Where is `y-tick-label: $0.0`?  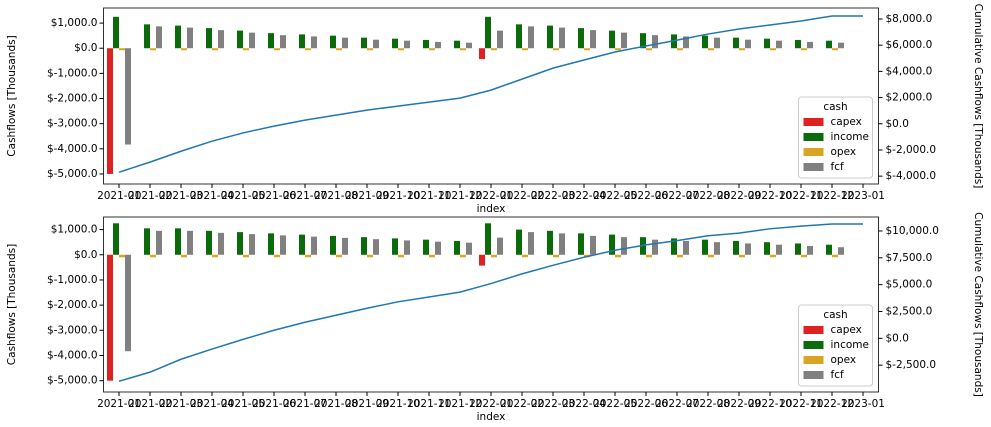 y-tick-label: $0.0 is located at coordinates (85, 48).